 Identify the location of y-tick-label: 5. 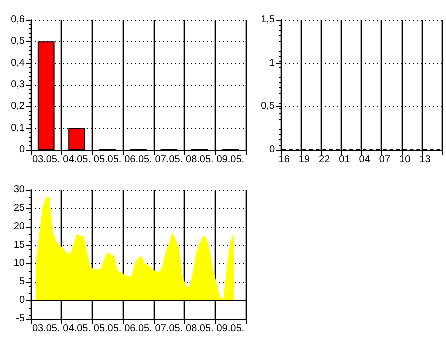
(22, 282).